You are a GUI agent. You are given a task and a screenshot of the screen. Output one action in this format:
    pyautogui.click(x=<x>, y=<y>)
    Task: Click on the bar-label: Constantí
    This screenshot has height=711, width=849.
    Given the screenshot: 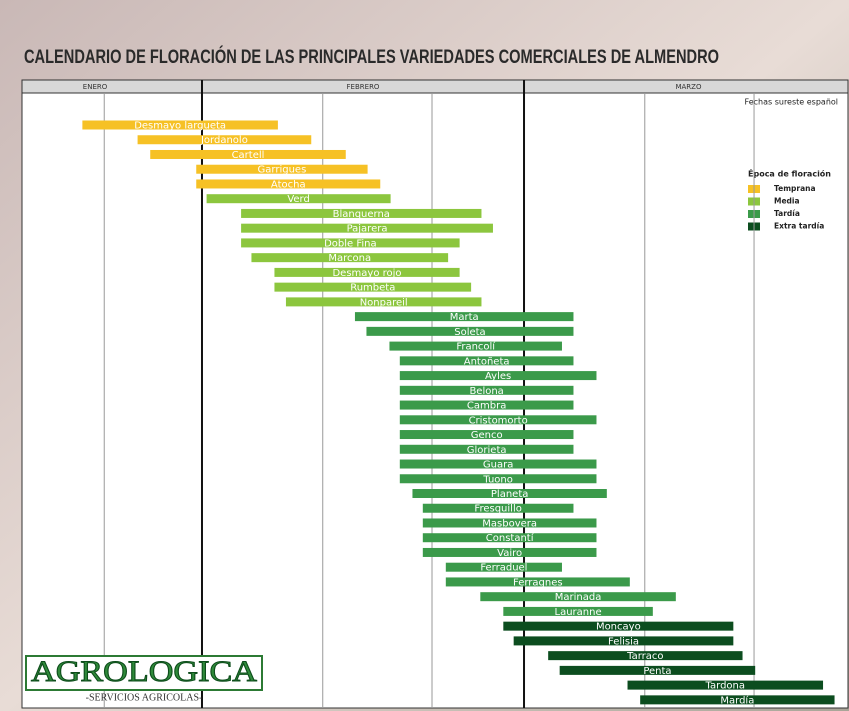 What is the action you would take?
    pyautogui.click(x=510, y=538)
    